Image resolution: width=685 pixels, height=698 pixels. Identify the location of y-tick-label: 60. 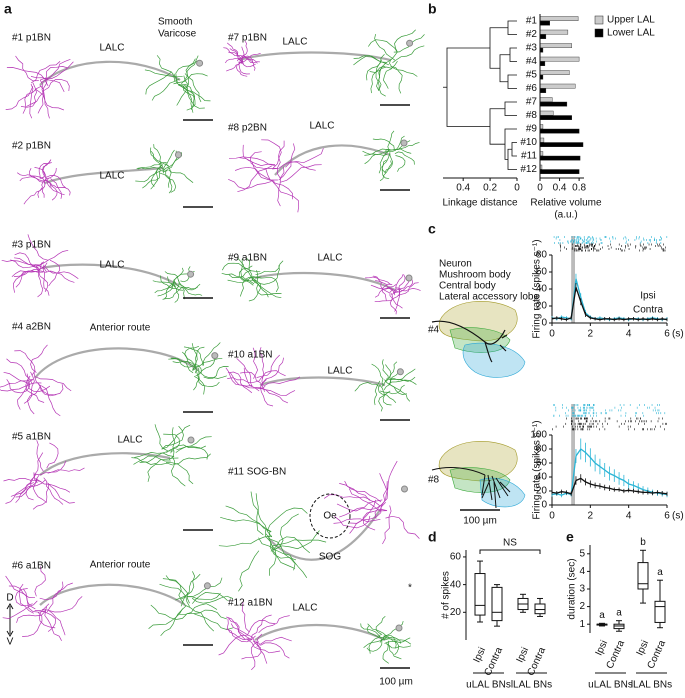
(542, 272).